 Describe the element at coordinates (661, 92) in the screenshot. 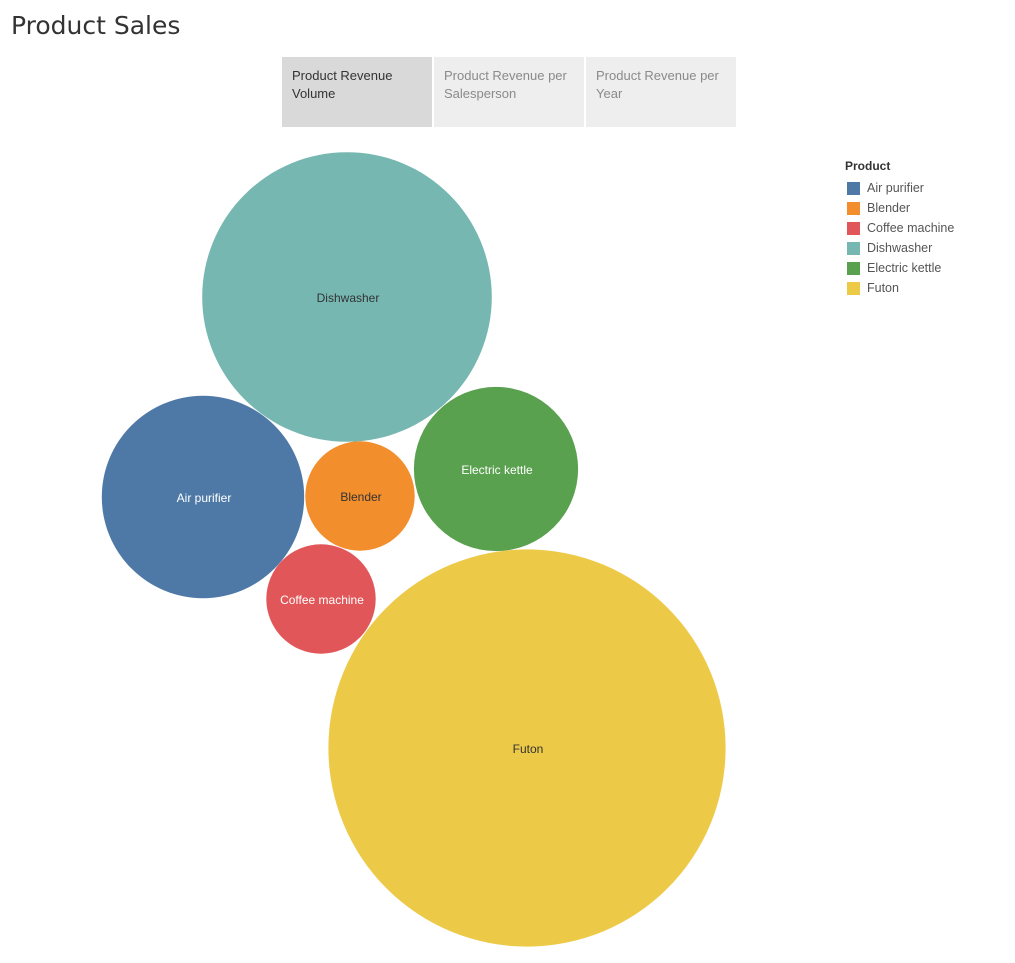

I see `tab-product-revenue-per-year: Product Revenue per Year` at that location.